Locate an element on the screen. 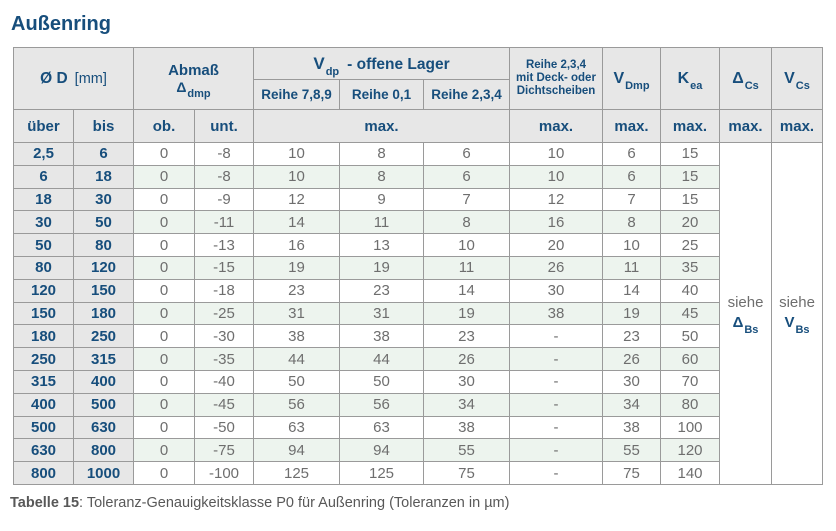 The image size is (836, 531). table-cell: 25 is located at coordinates (690, 245).